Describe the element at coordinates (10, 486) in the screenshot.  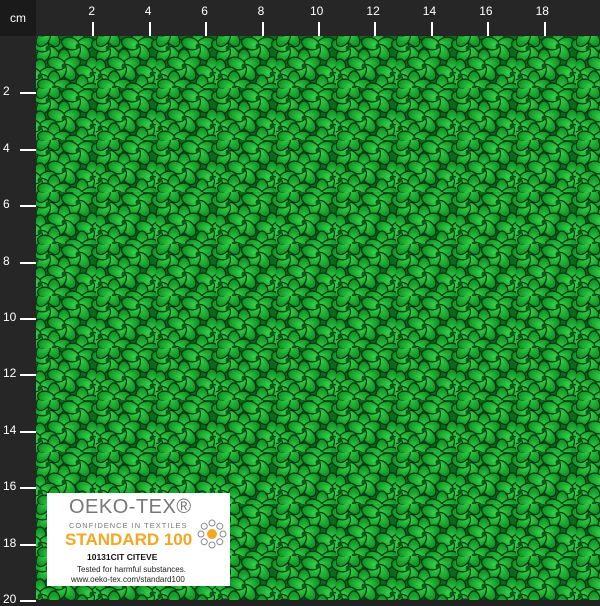
I see `ruler-left-label: 16` at that location.